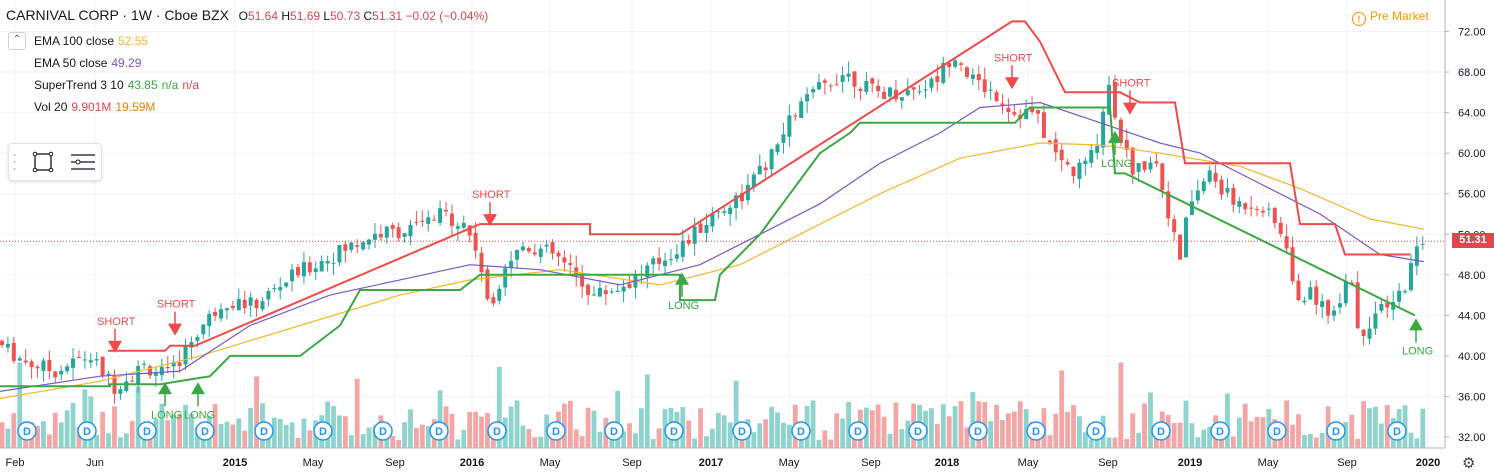  Describe the element at coordinates (947, 463) in the screenshot. I see `time-tick-label: 2018` at that location.